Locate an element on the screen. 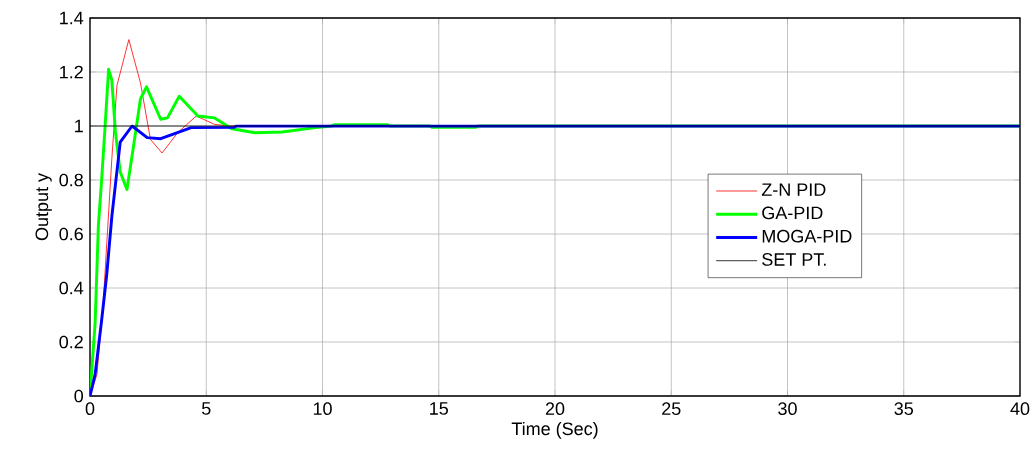 This screenshot has width=1036, height=461. y-tick-label: 0.6 is located at coordinates (71, 234).